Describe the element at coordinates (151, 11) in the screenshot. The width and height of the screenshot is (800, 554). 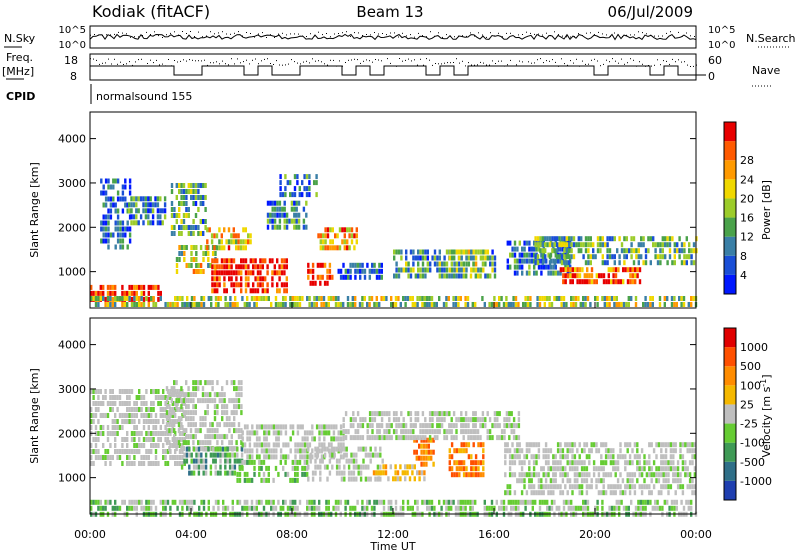
I see `station-title: Kodiak (fitACF)` at that location.